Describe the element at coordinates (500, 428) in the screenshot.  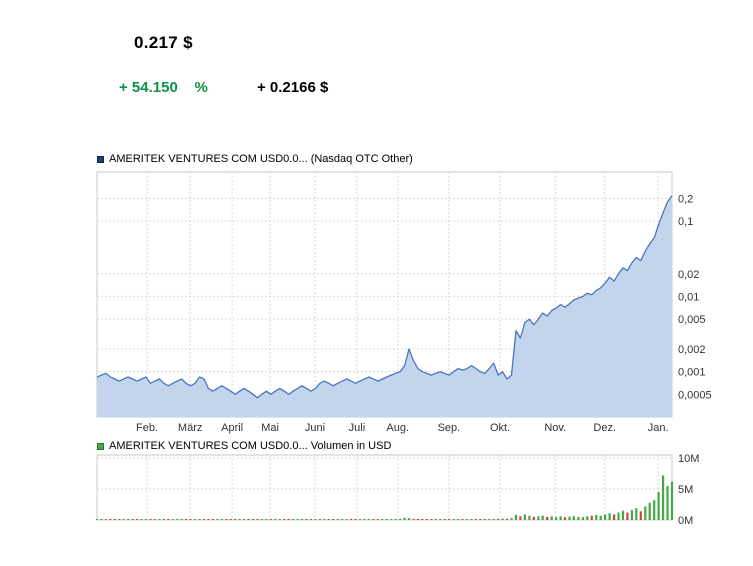
I see `month-label: Okt.` at that location.